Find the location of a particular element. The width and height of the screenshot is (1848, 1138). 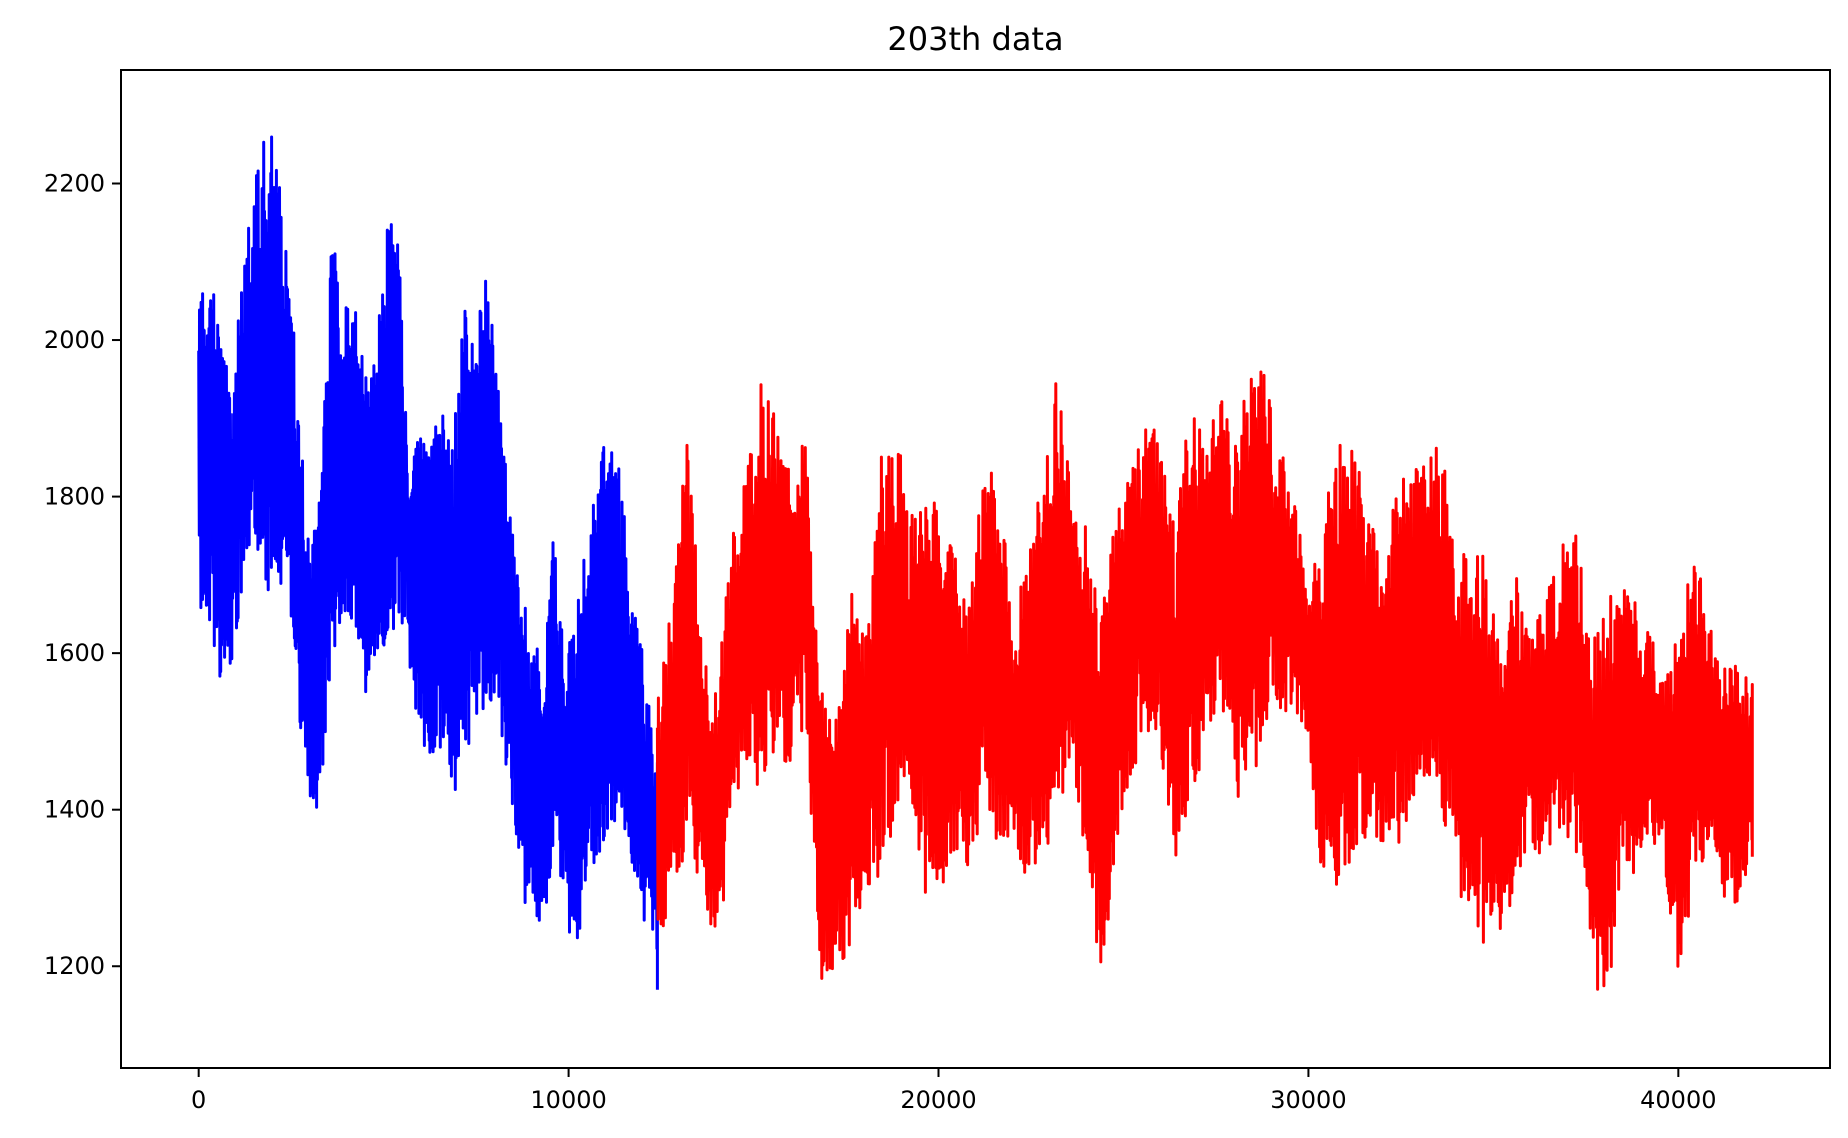

y-tick-label: 1400 is located at coordinates (74, 810).